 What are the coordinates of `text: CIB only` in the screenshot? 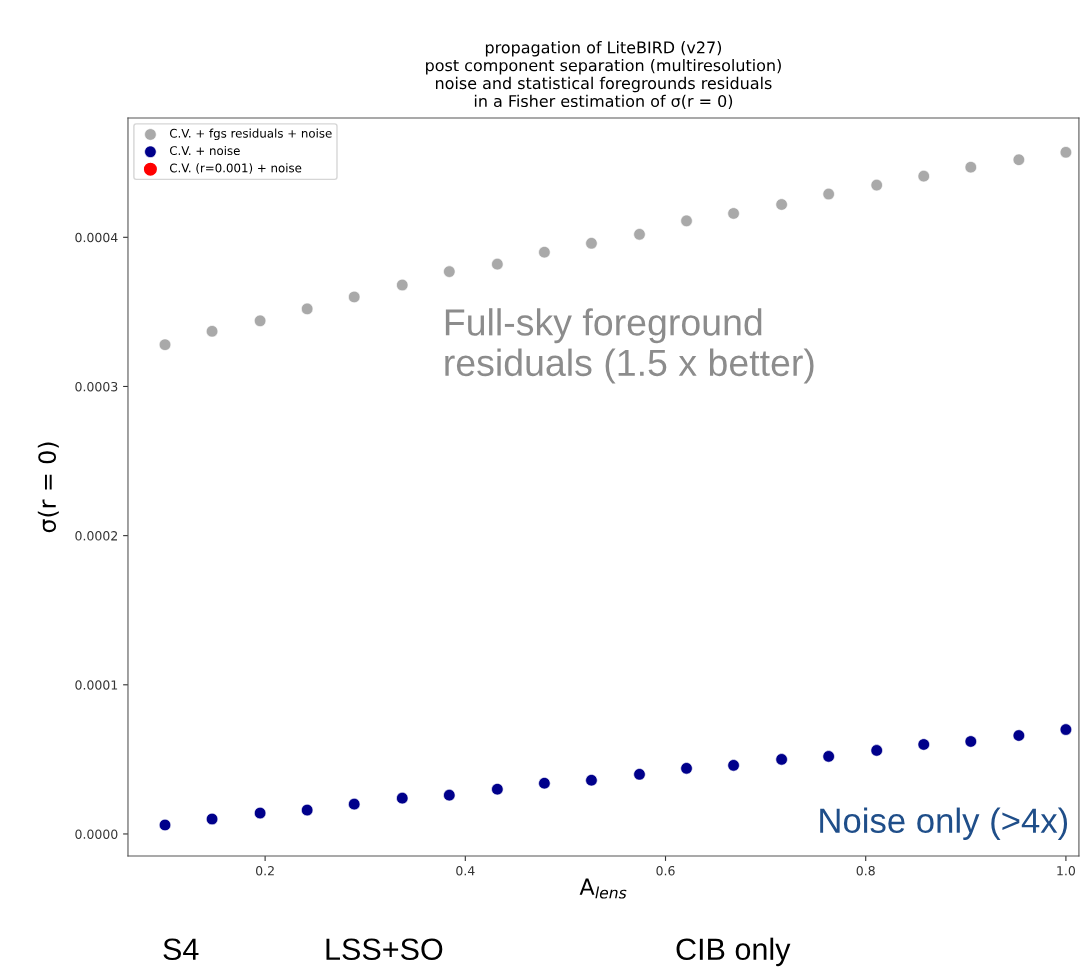 It's located at (733, 952).